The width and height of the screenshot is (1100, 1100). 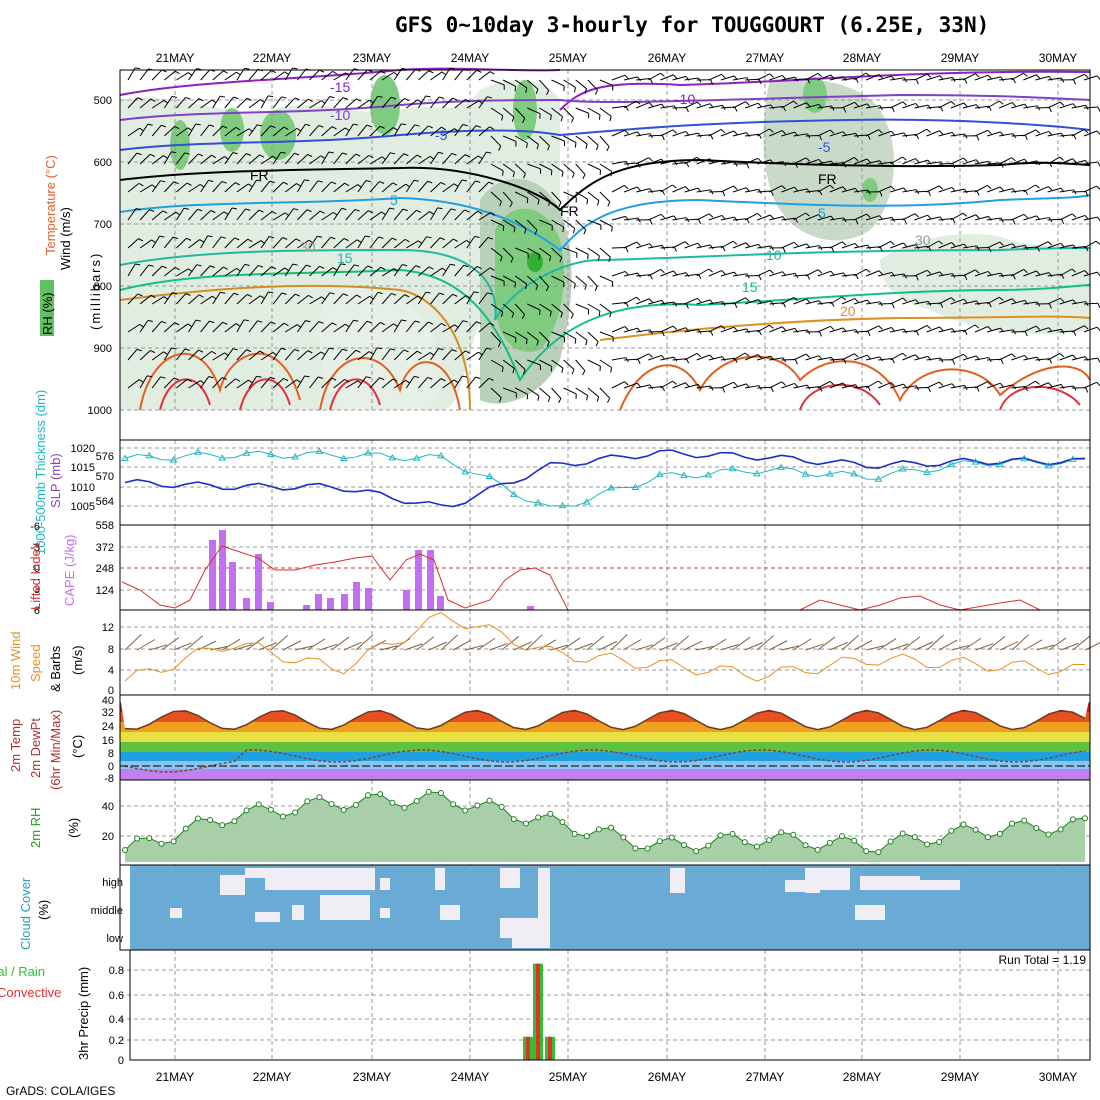 I want to click on precip-axis-label: 3hr Precip (mm), so click(x=83, y=1013).